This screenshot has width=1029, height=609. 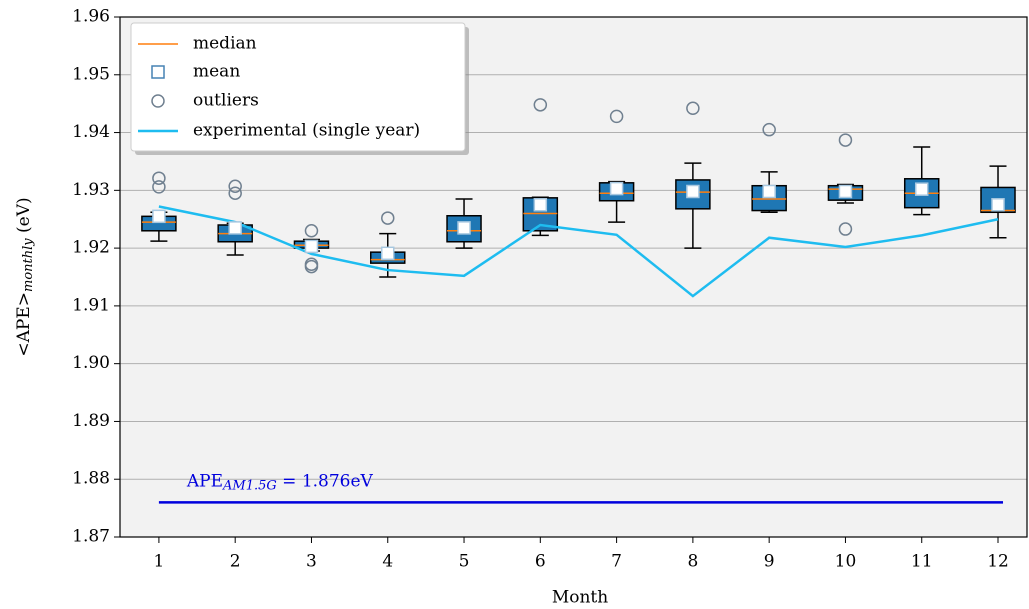 What do you see at coordinates (91, 479) in the screenshot?
I see `y-tick-label: 1.88` at bounding box center [91, 479].